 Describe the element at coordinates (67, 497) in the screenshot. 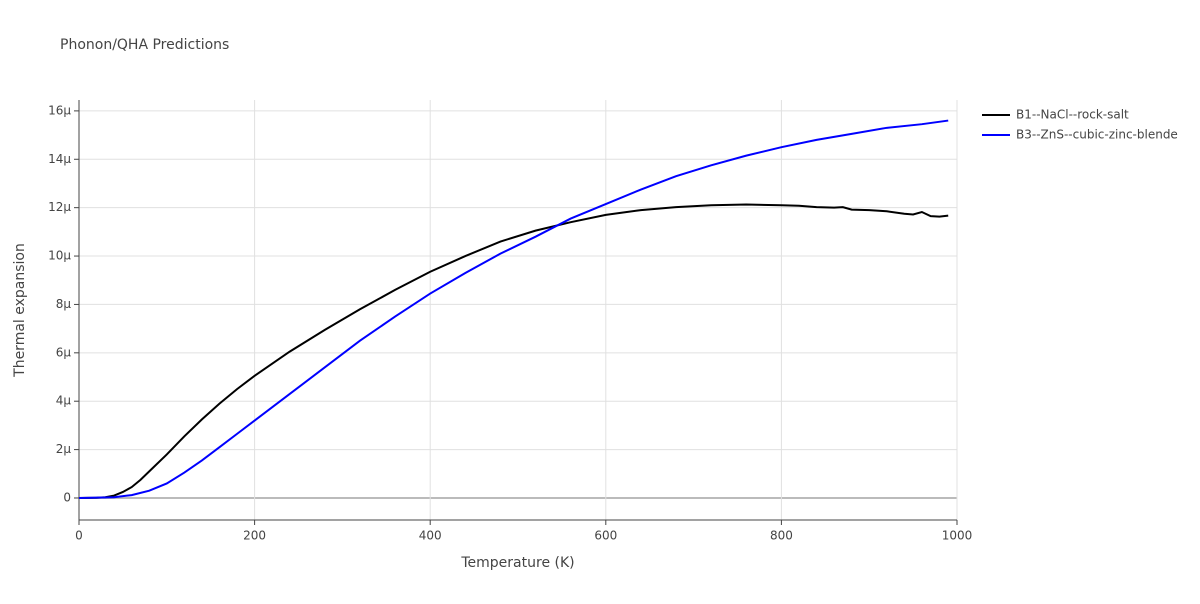

I see `y-tick-label: 0` at that location.